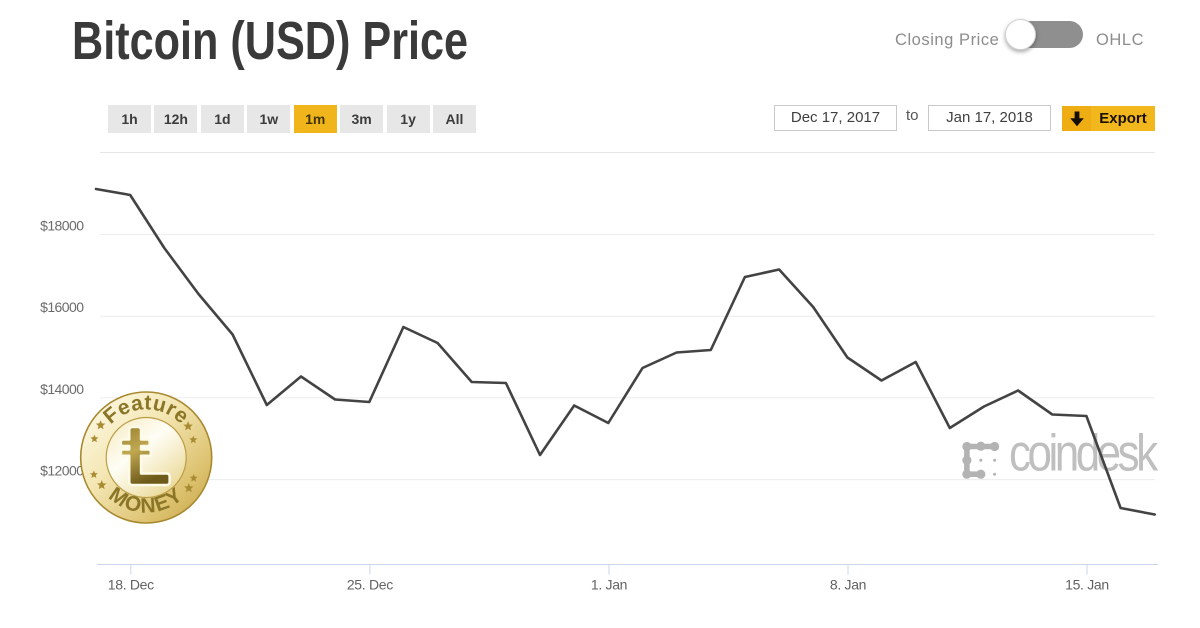 The image size is (1200, 628). Describe the element at coordinates (370, 585) in the screenshot. I see `svg-text: 25. Dec` at that location.